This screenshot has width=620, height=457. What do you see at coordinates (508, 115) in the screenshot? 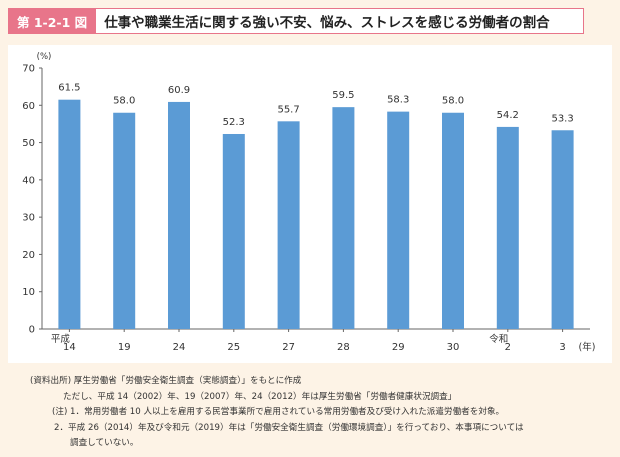
I see `data-label: 54.2` at bounding box center [508, 115].